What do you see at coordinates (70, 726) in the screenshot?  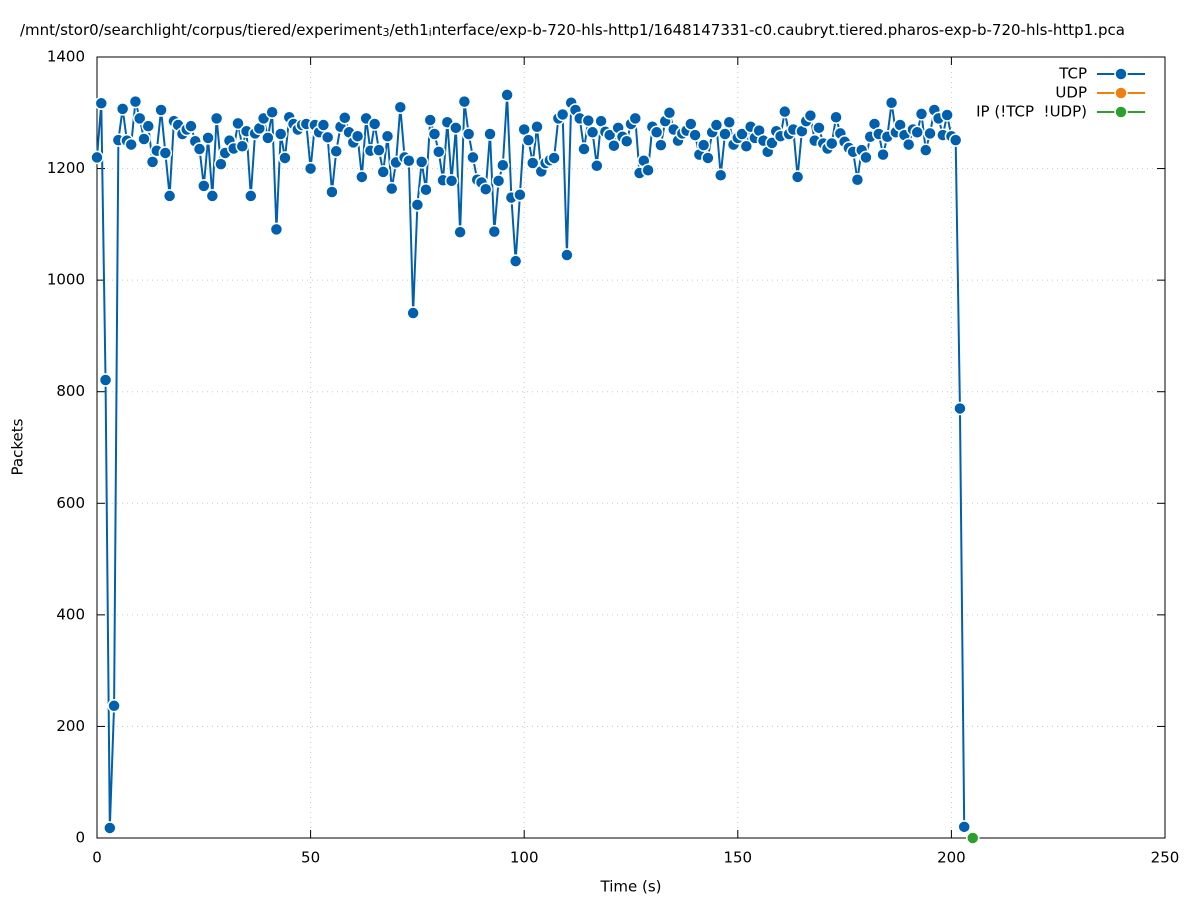 I see `y-tick-label: 200` at bounding box center [70, 726].